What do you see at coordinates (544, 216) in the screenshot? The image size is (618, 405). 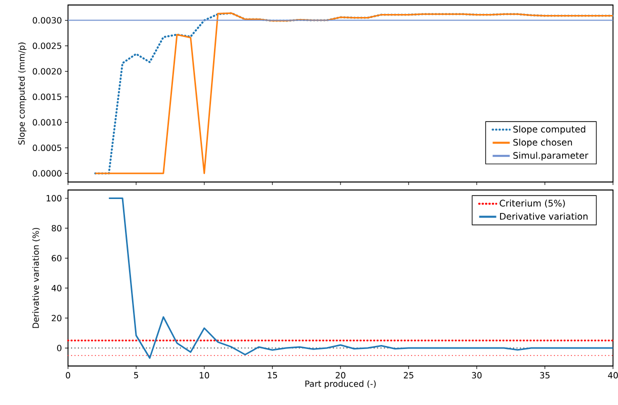 I see `legend-label: Derivative variation` at bounding box center [544, 216].